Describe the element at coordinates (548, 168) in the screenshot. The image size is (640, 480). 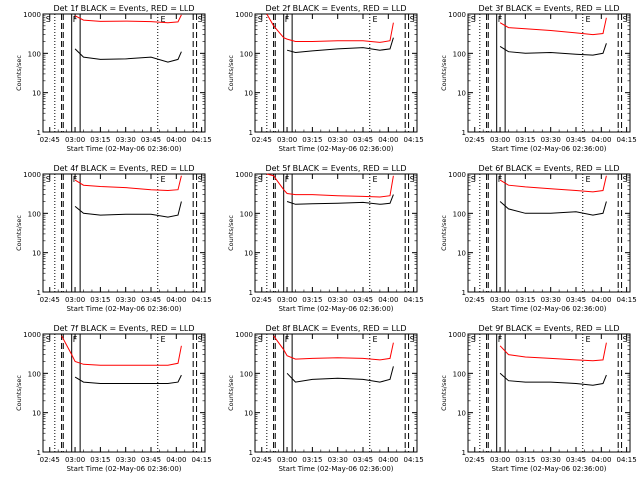
I see `plot-title: Det 6f BLACK = Events, RED = LLD` at that location.